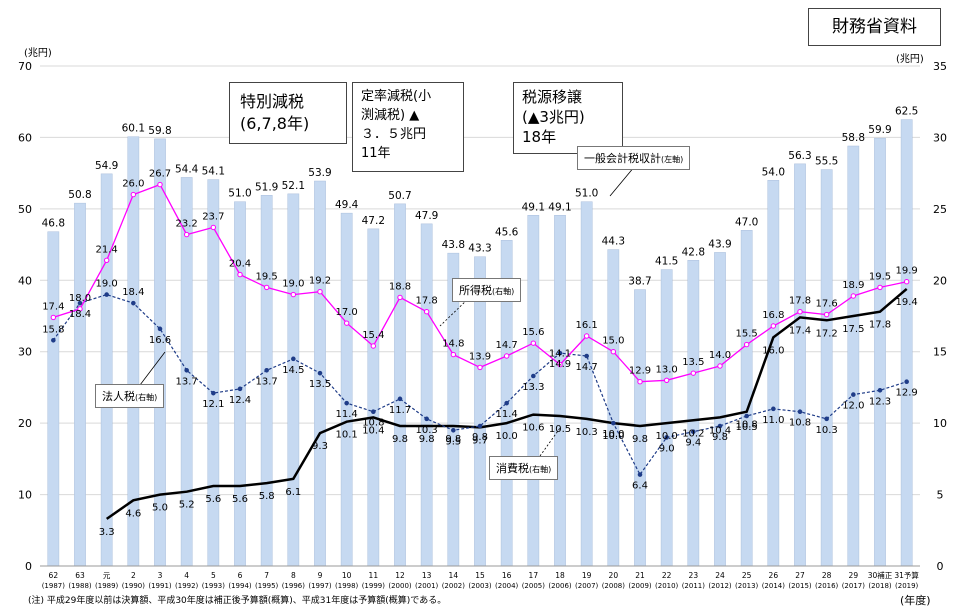 The height and width of the screenshot is (612, 961). Describe the element at coordinates (480, 575) in the screenshot. I see `x-tick-label: 15` at that location.